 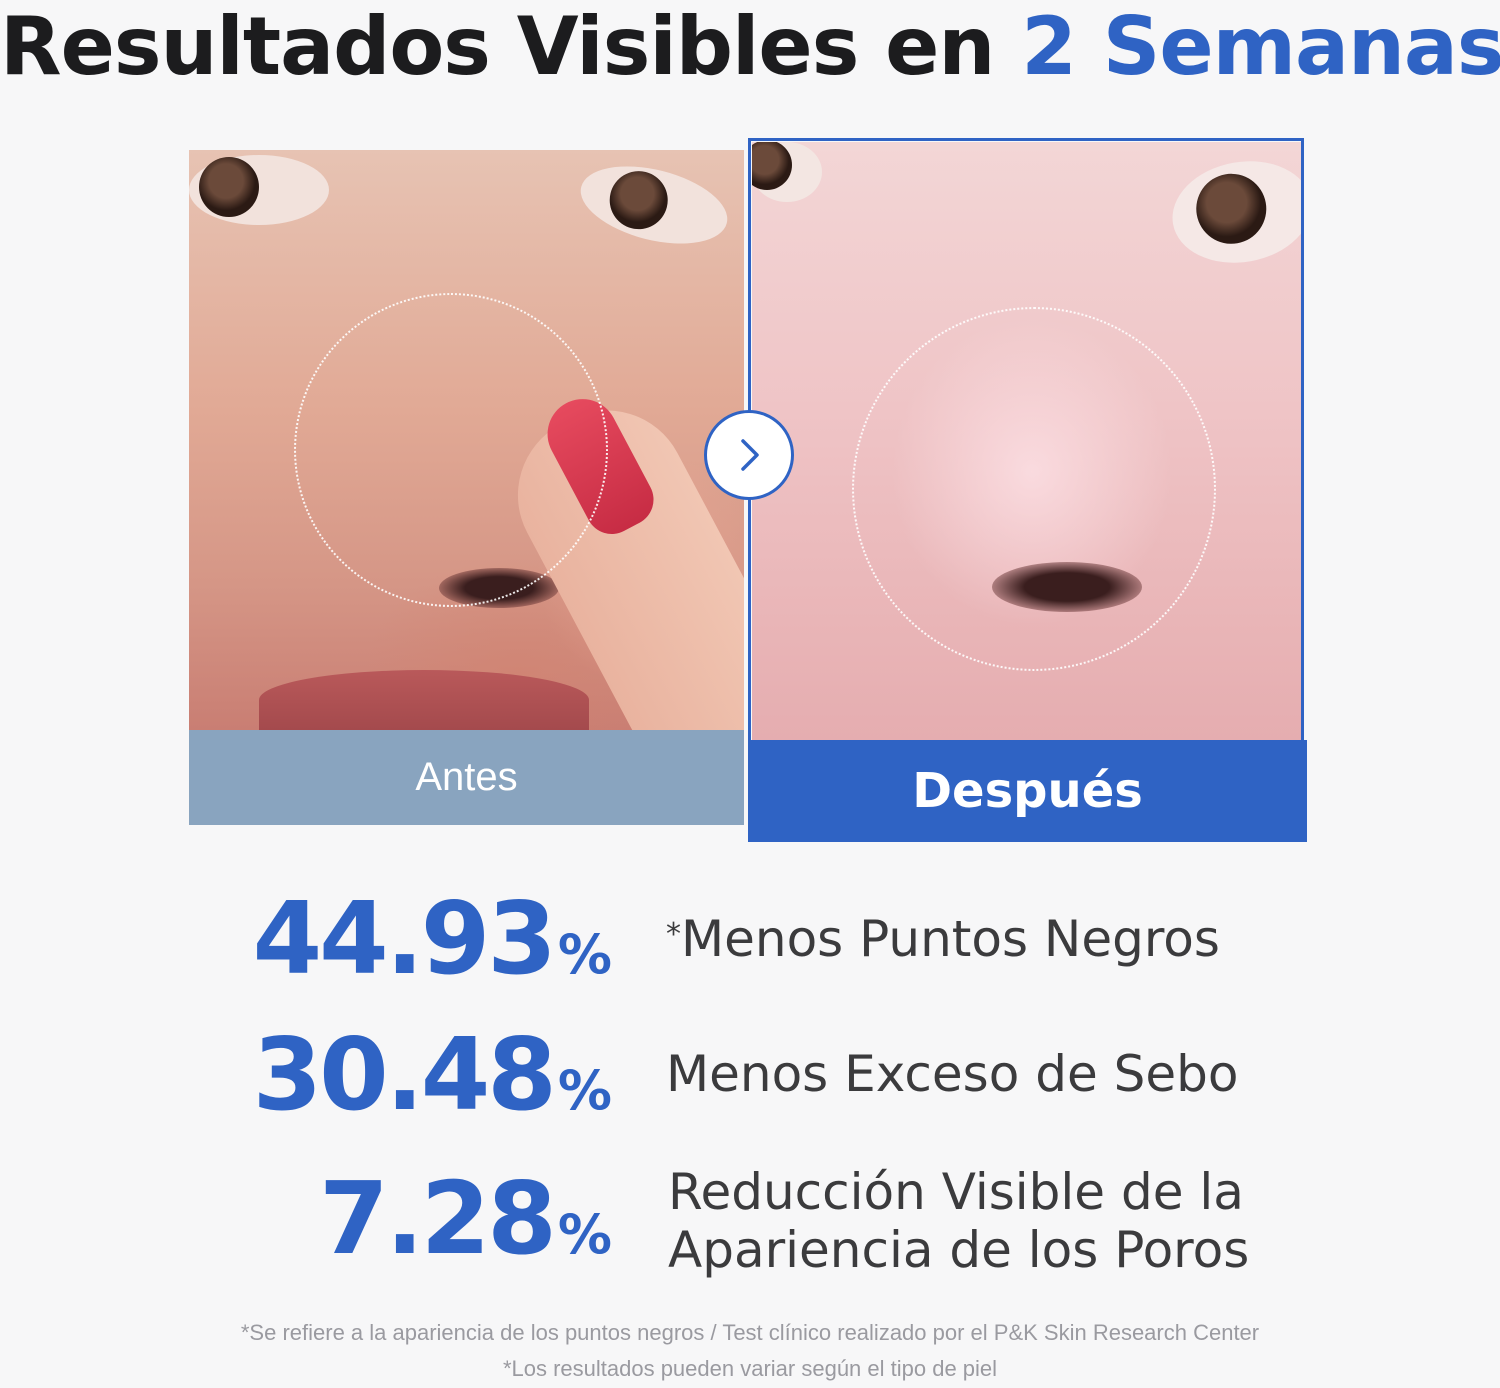 I want to click on chevron-right-icon, so click(x=750, y=455).